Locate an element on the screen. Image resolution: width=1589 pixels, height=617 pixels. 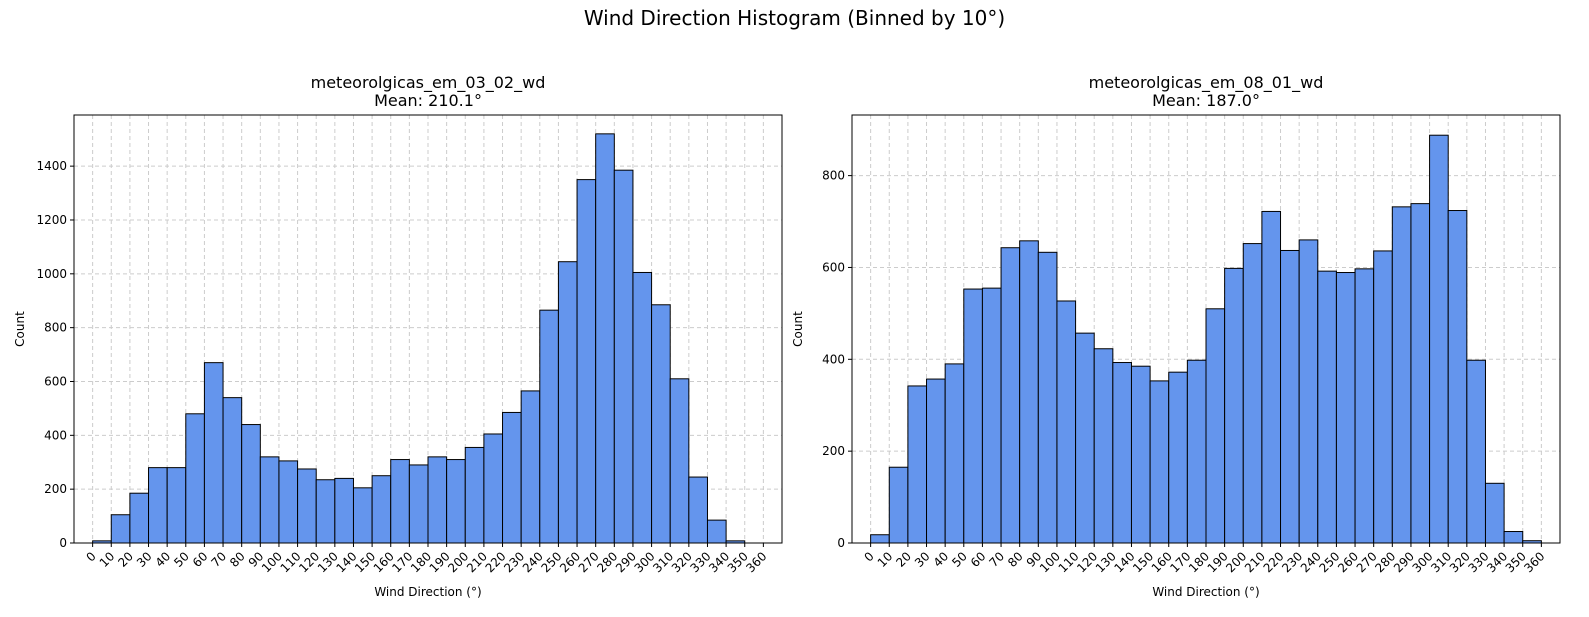
figure-title: Wind Direction Histogram (Binned by 10°) is located at coordinates (794, 18).